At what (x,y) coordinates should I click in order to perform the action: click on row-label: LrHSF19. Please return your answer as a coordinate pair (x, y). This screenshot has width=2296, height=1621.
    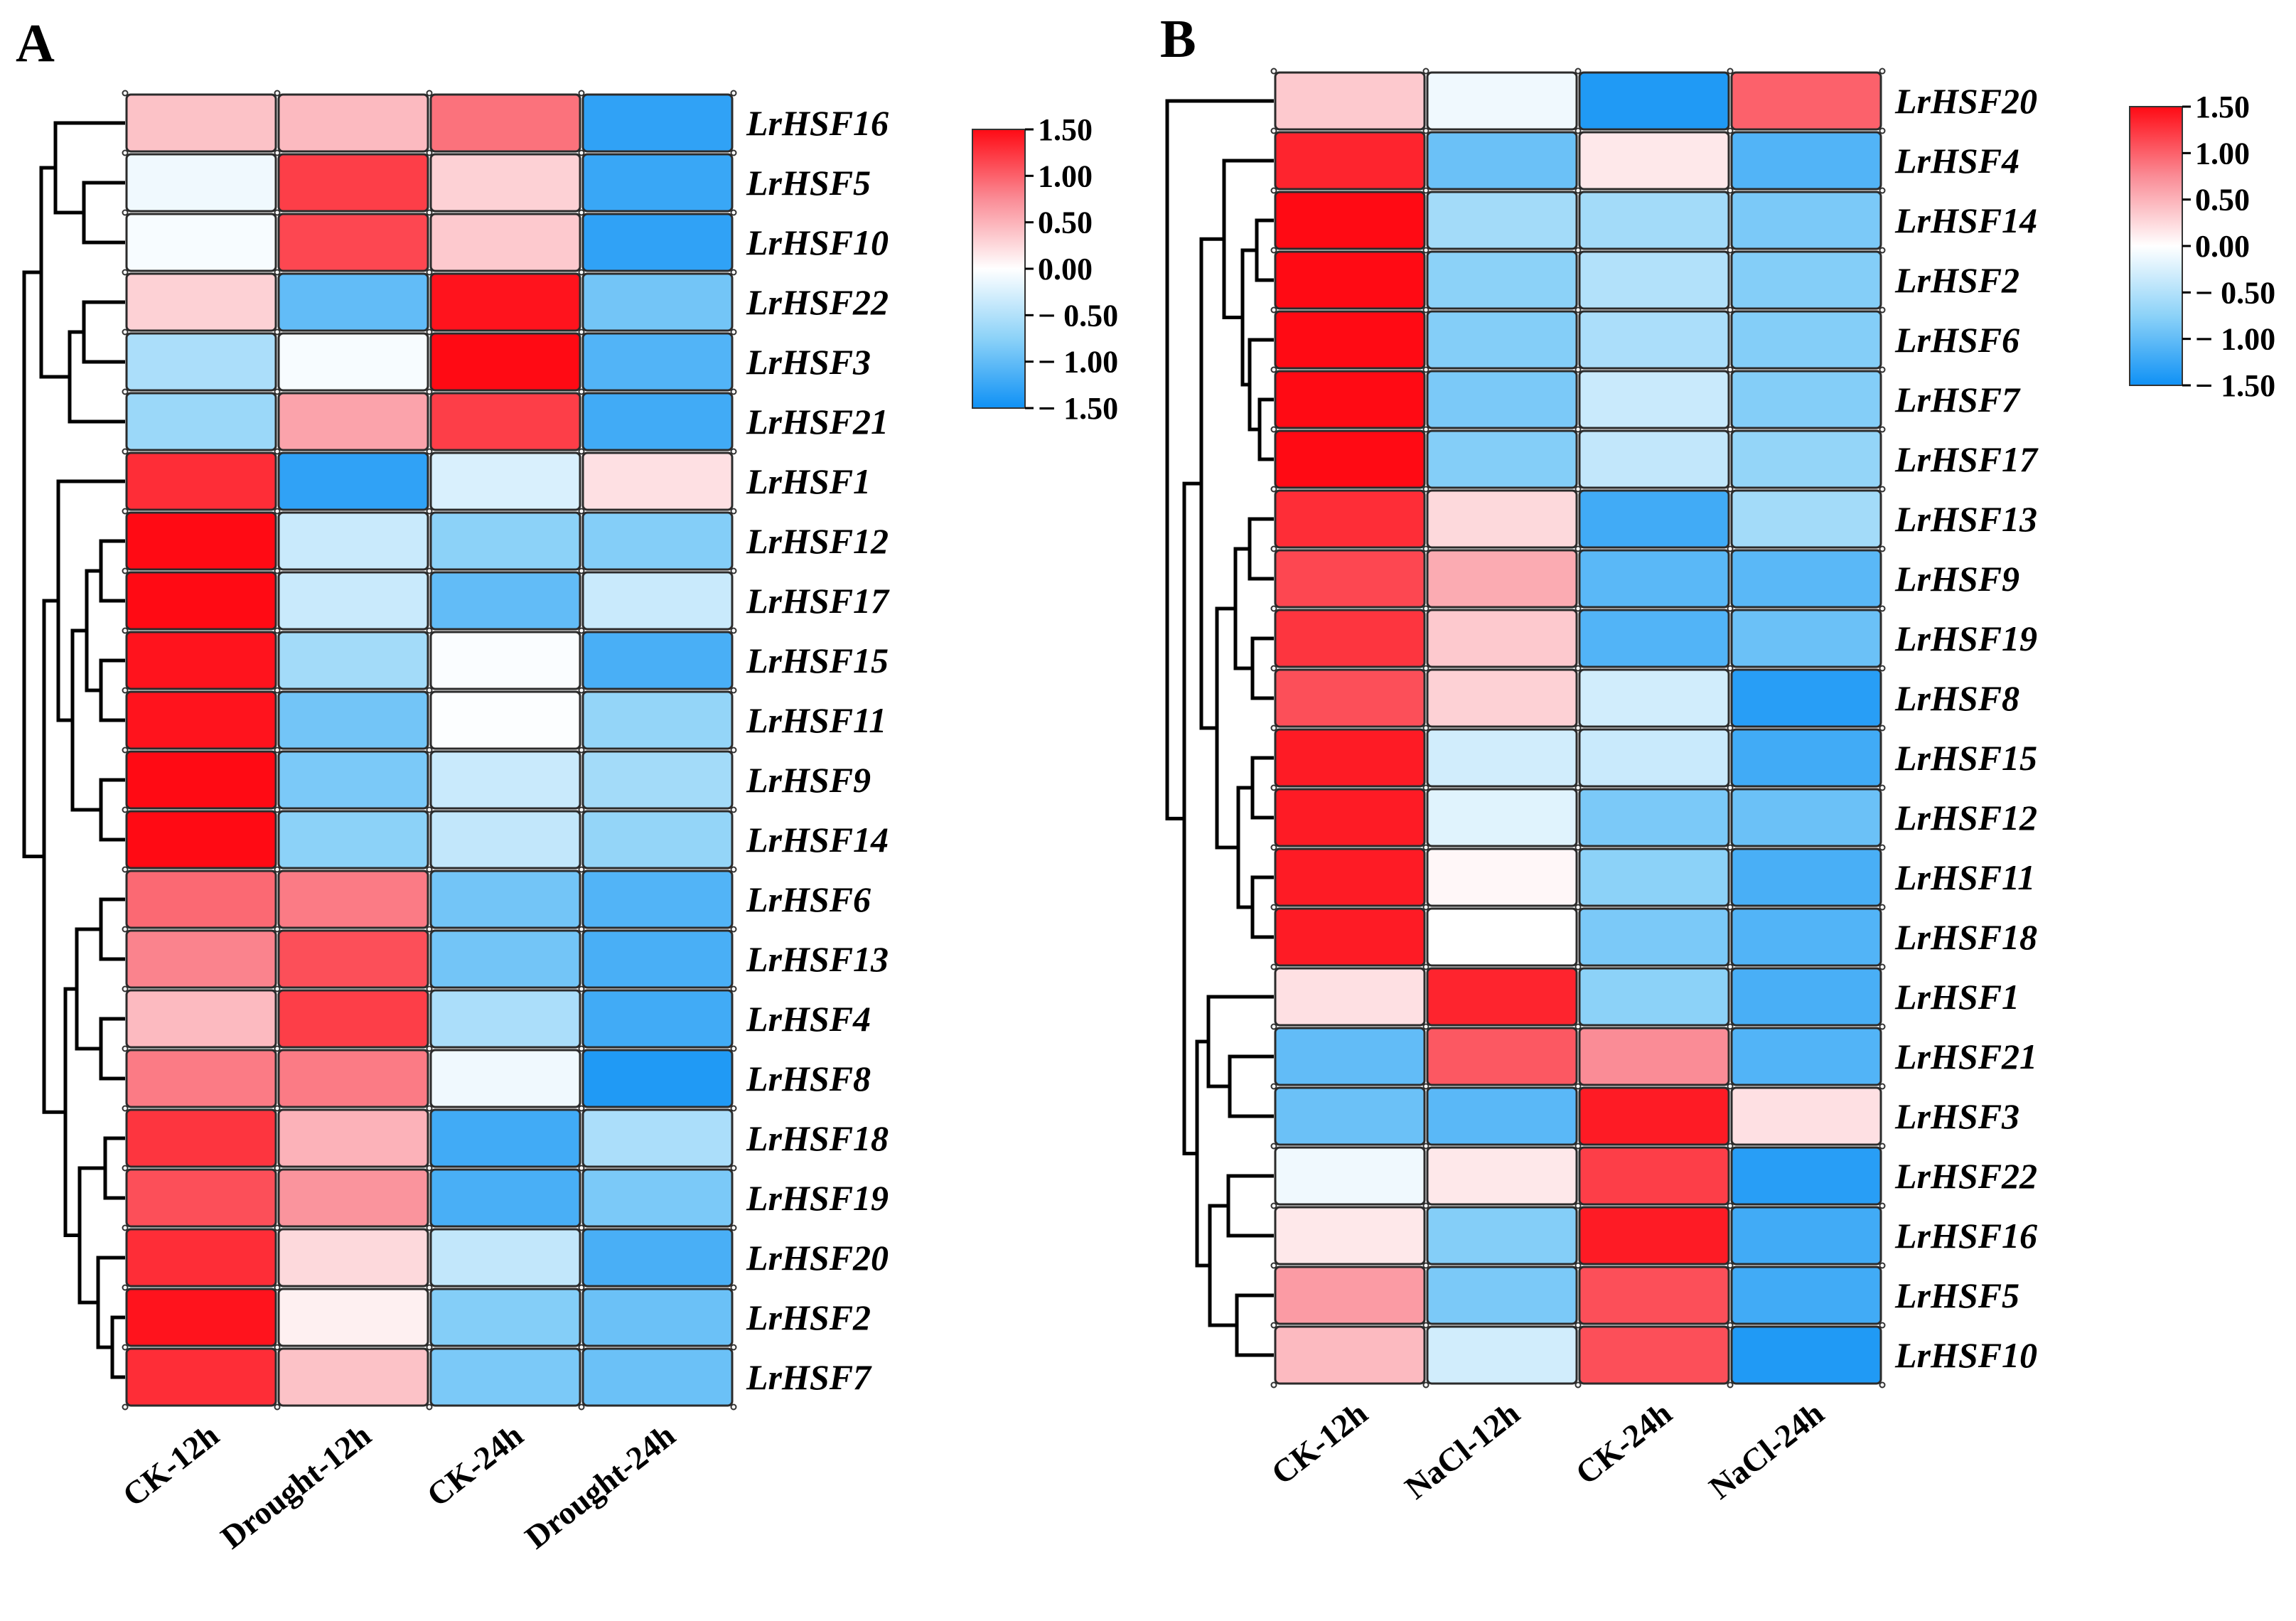
    Looking at the image, I should click on (817, 1198).